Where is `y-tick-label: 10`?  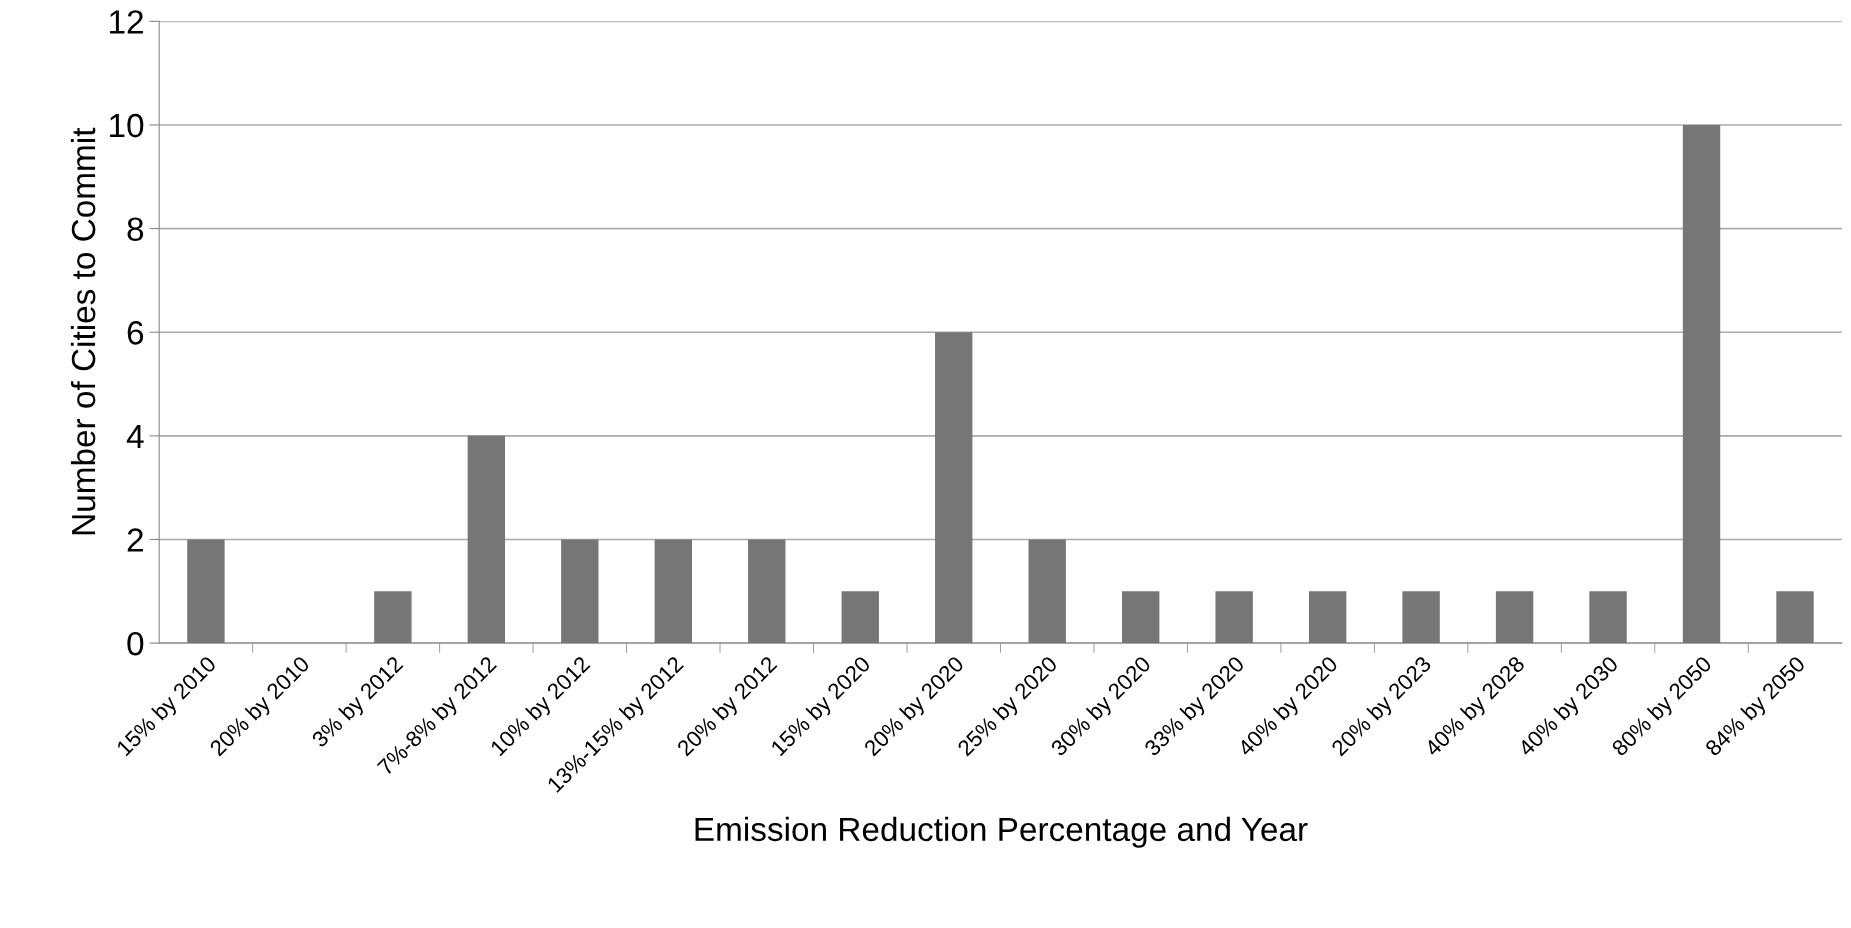
y-tick-label: 10 is located at coordinates (127, 125).